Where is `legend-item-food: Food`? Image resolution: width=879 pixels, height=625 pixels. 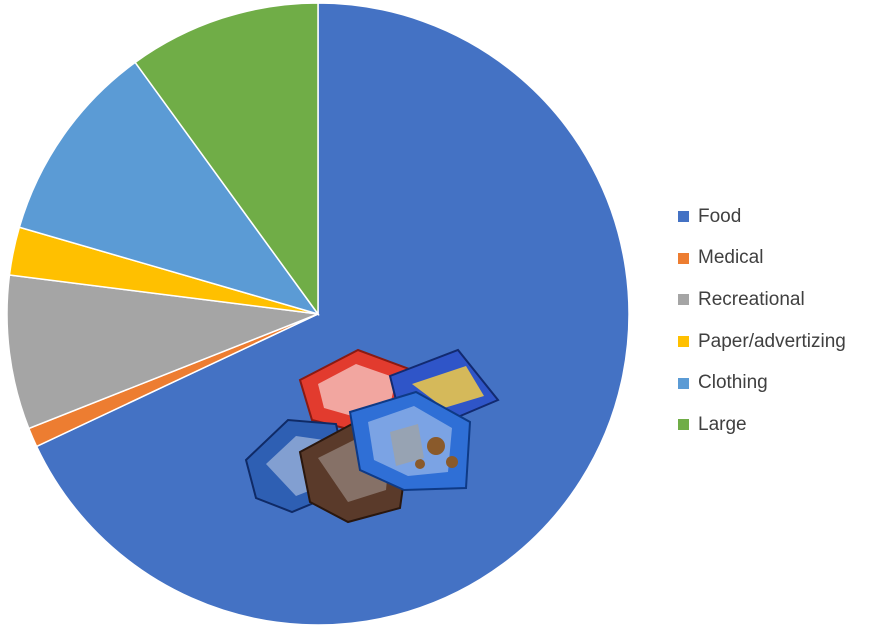
legend-item-food: Food is located at coordinates (762, 217).